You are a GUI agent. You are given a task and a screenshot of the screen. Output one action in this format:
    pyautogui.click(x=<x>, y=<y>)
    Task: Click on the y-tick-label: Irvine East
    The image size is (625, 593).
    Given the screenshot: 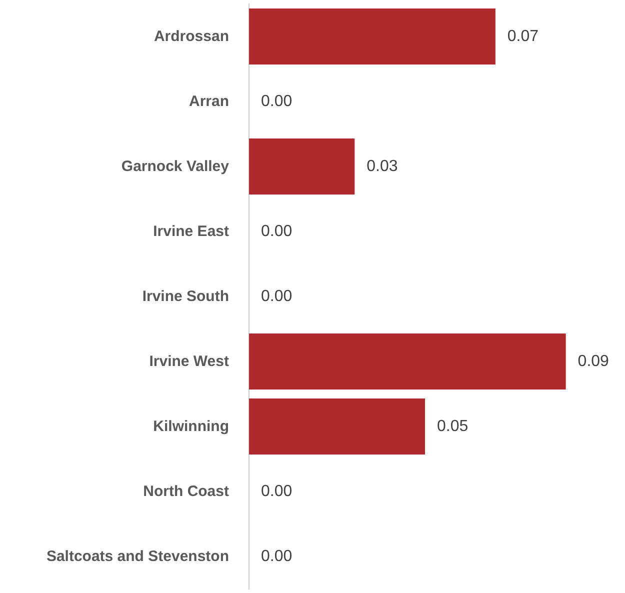 What is the action you would take?
    pyautogui.click(x=191, y=231)
    